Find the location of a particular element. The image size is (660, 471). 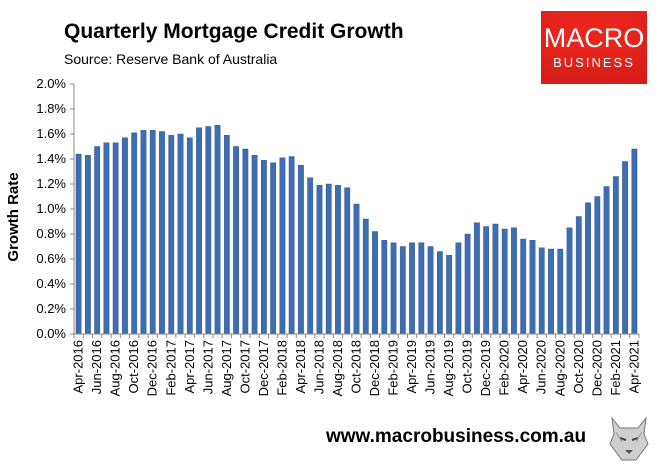

x-tick-label: Dec-2016 is located at coordinates (152, 368).